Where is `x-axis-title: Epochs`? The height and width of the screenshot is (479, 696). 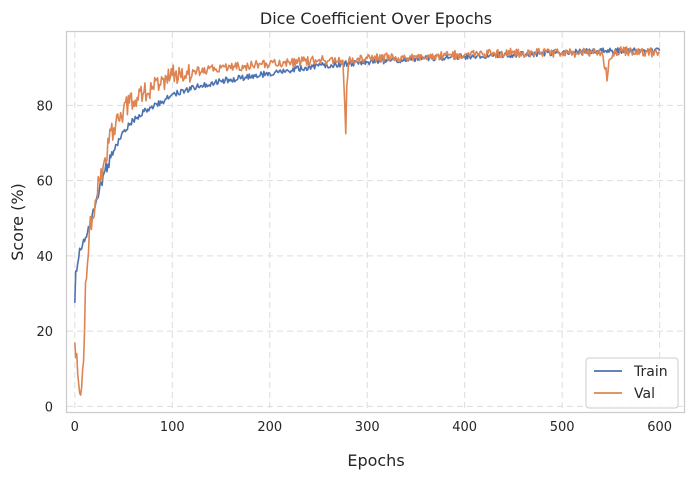
x-axis-title: Epochs is located at coordinates (375, 460).